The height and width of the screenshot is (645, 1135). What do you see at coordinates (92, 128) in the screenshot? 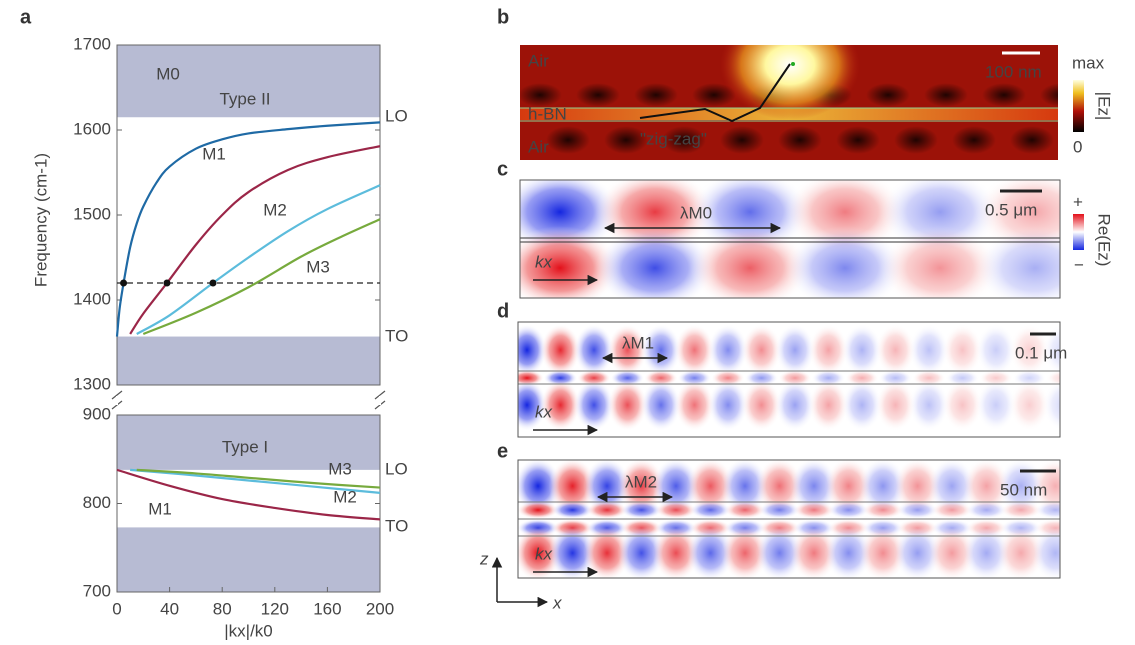
I see `y-tick-label: 1600` at bounding box center [92, 128].